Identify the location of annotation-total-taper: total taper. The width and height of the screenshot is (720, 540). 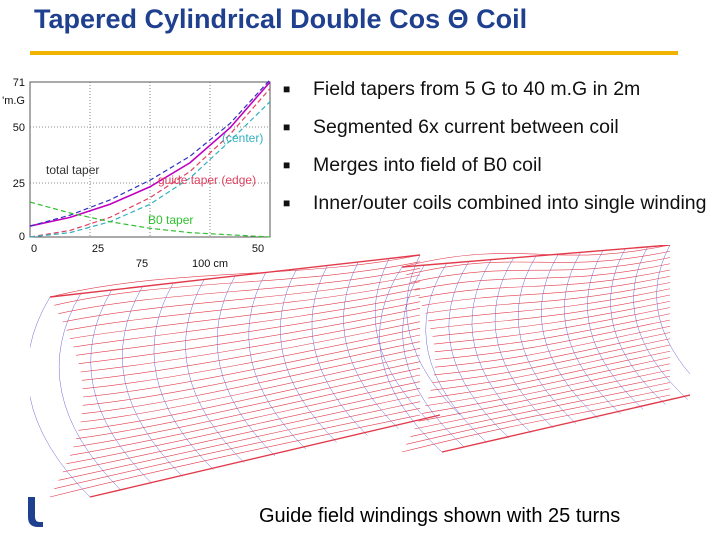
(72, 170).